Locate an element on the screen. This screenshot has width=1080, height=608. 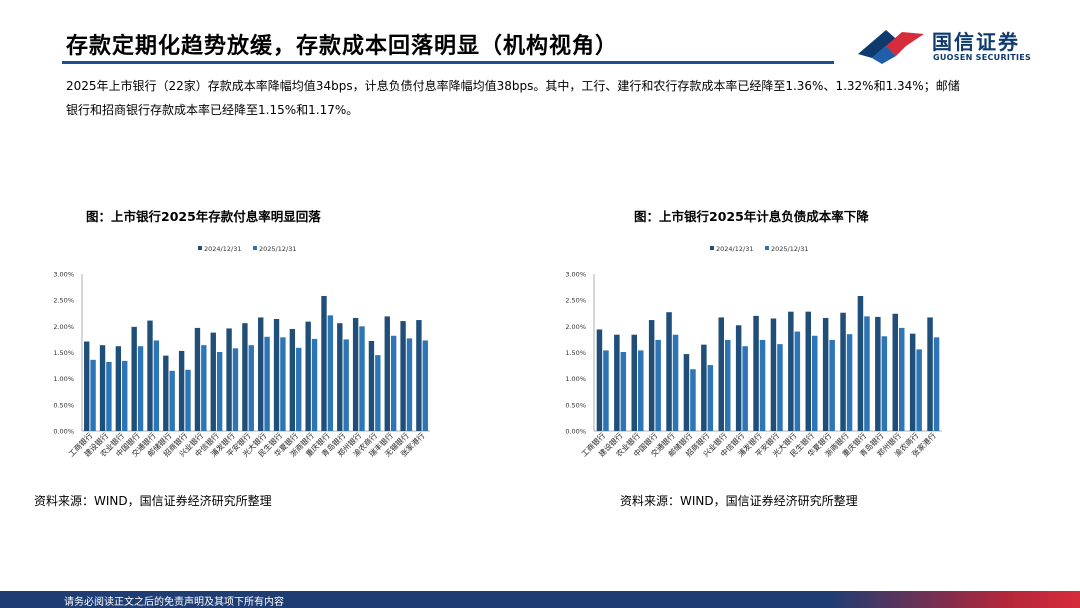
footer-bar: 请务必阅读正文之后的免责声明及其项下所有内容 is located at coordinates (540, 599).